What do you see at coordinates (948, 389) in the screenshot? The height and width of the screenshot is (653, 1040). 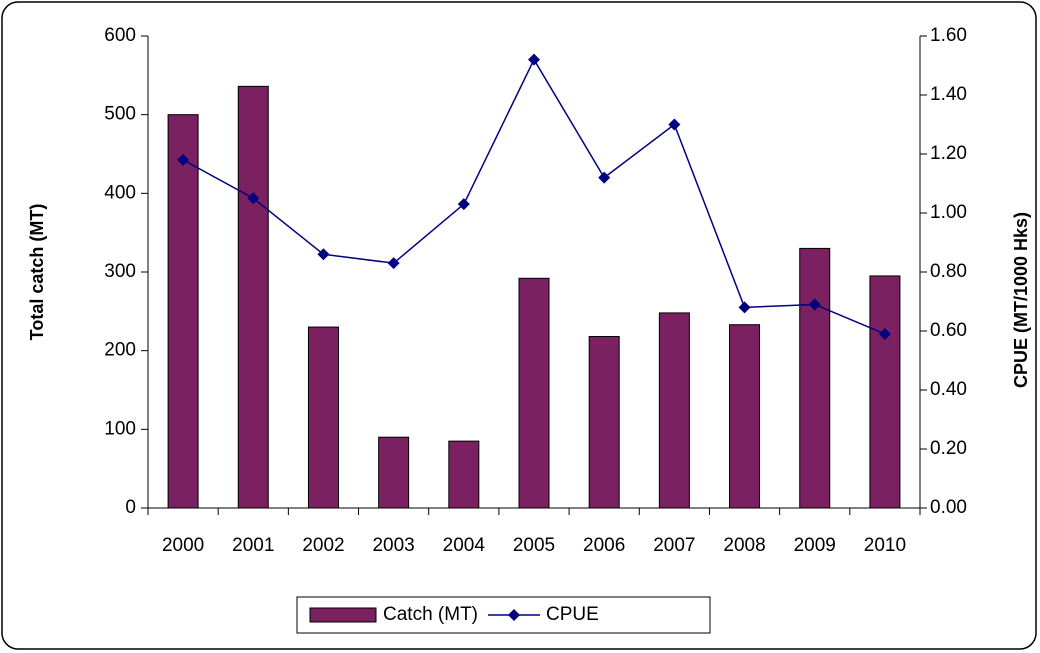 I see `y2-tick-label: 0.40` at bounding box center [948, 389].